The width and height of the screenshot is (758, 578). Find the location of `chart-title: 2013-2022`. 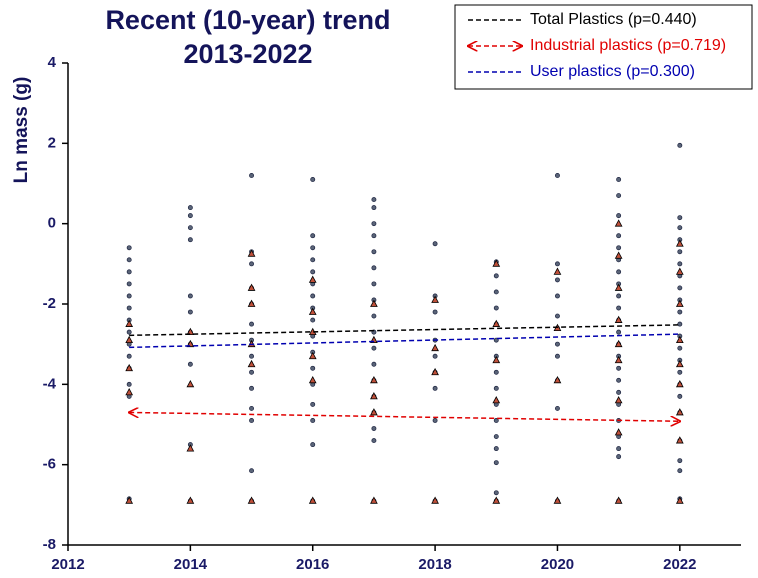

chart-title: 2013-2022 is located at coordinates (247, 54).